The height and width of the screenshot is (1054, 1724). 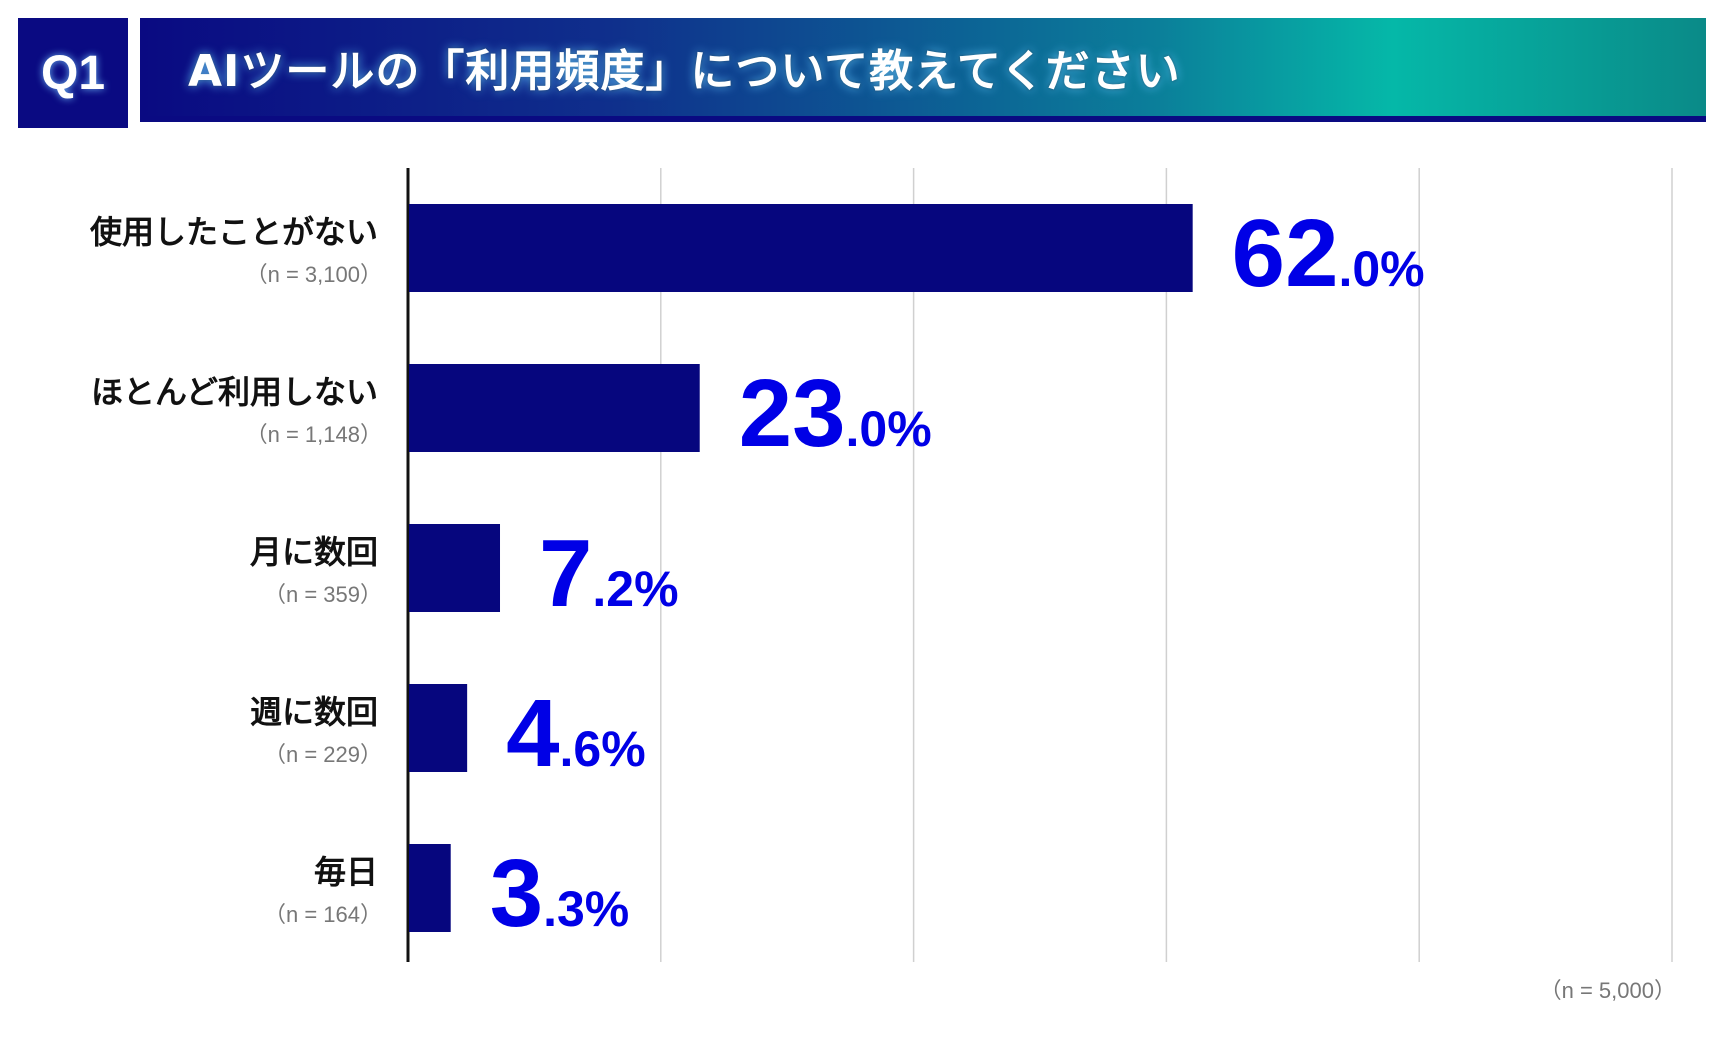 What do you see at coordinates (323, 914) in the screenshot?
I see `category-n-label: （n = 164）` at bounding box center [323, 914].